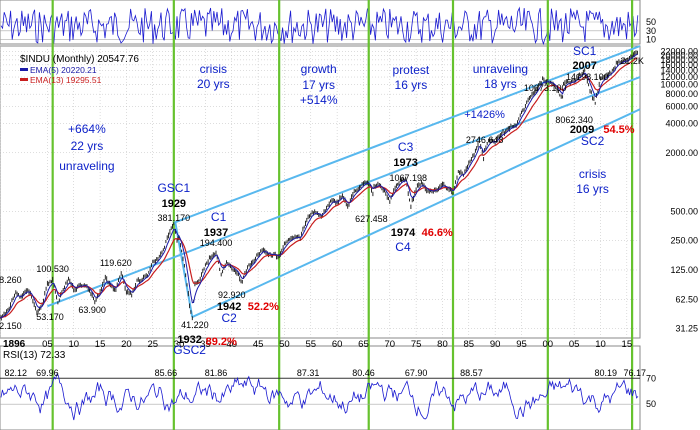 The height and width of the screenshot is (430, 700). Describe the element at coordinates (651, 378) in the screenshot. I see `rsi-ytick-label: 70` at that location.